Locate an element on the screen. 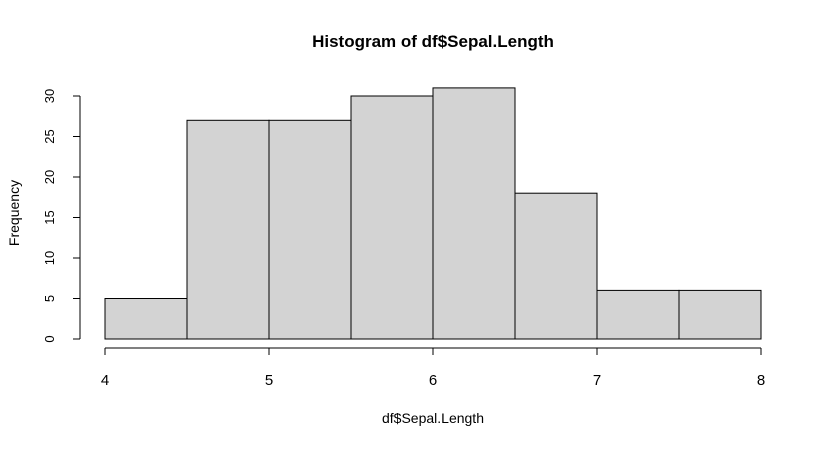 Image resolution: width=828 pixels, height=452 pixels. chart-title: Histogram of df$Sepal.Length is located at coordinates (433, 41).